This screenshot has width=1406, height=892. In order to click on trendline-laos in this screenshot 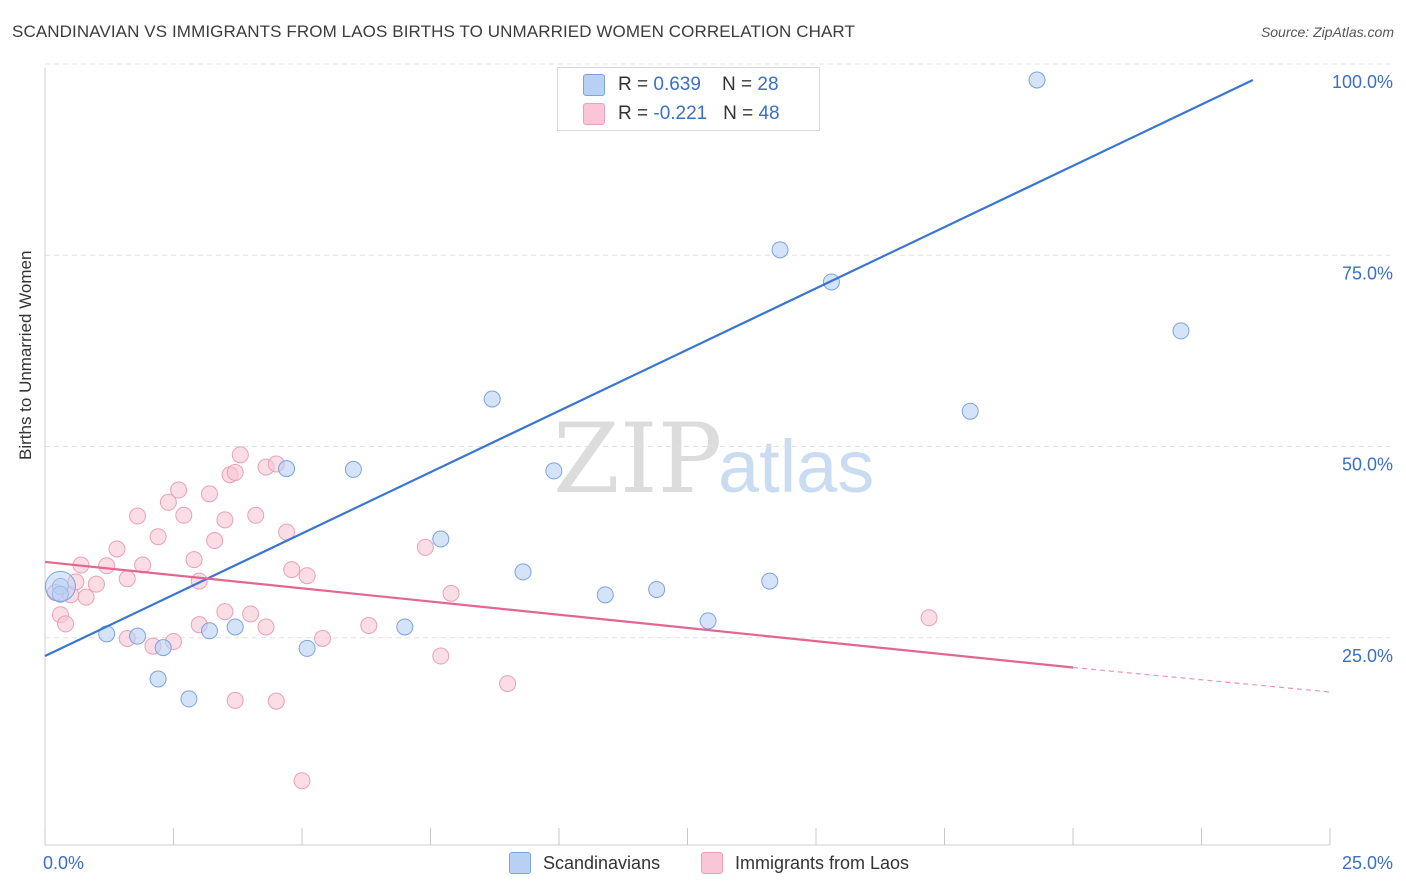, I will do `click(559, 614)`.